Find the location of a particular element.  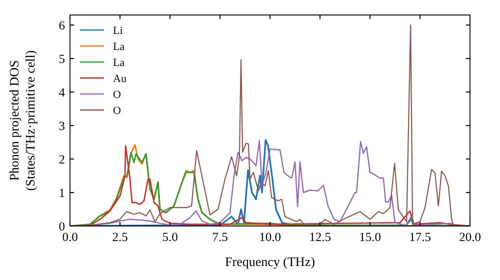

y-tick-label: 4 is located at coordinates (62, 93).